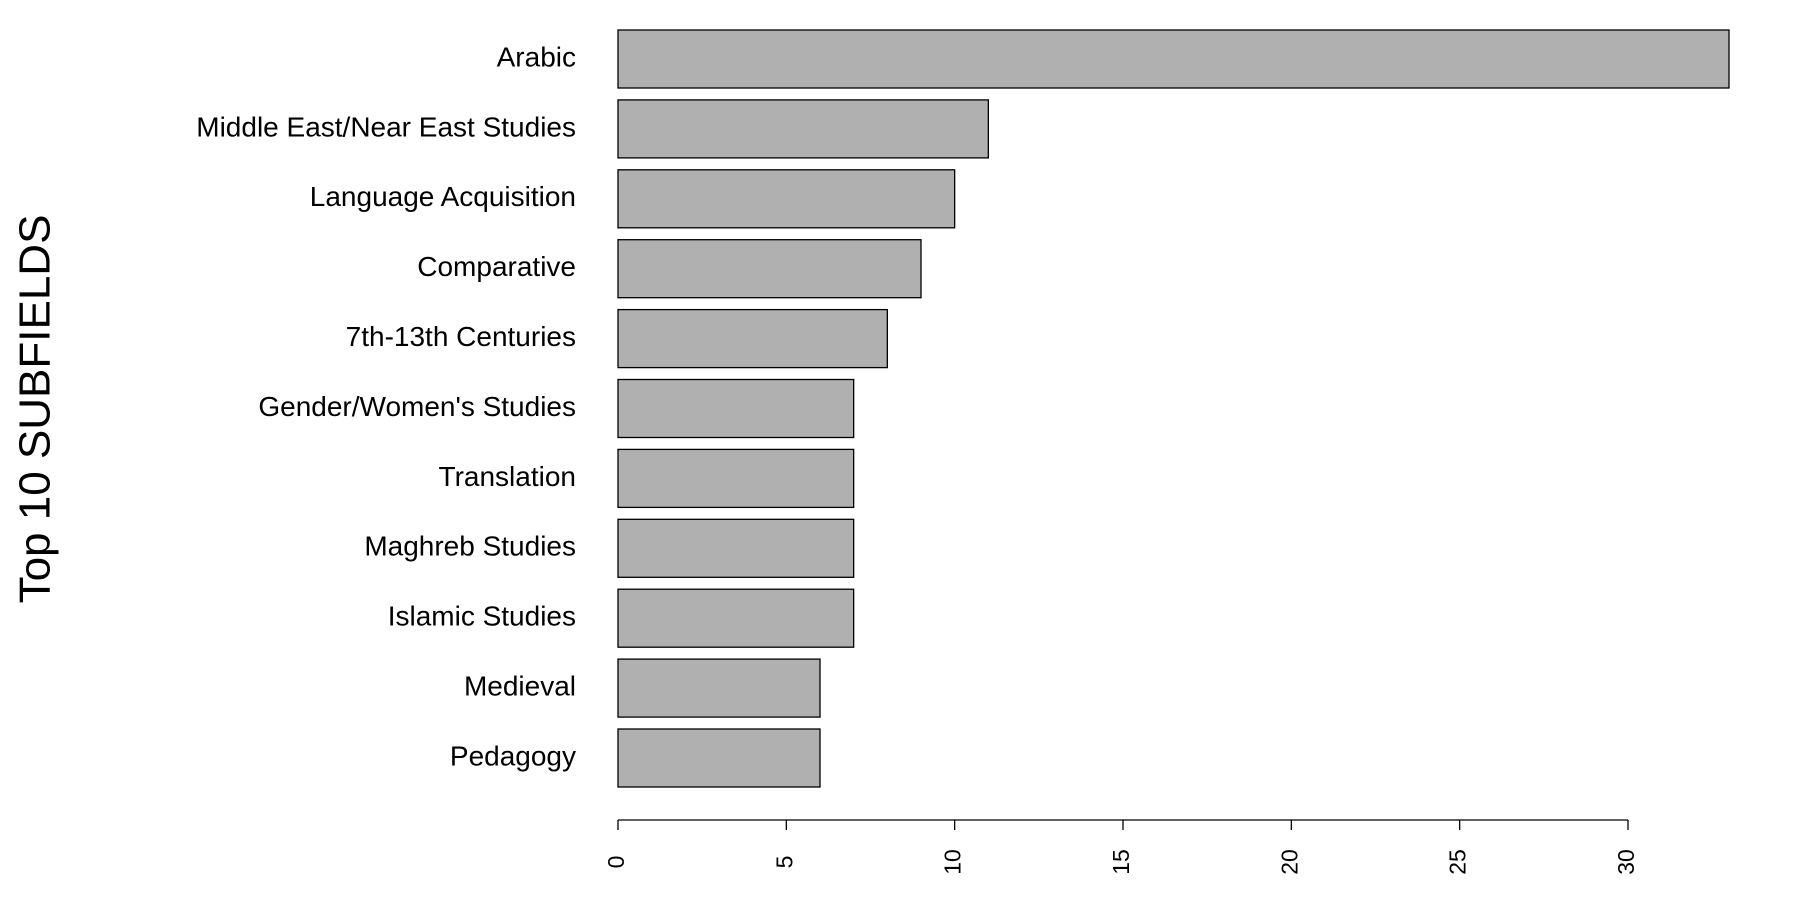 The width and height of the screenshot is (1800, 900). I want to click on y-tick-label: Comparative, so click(496, 266).